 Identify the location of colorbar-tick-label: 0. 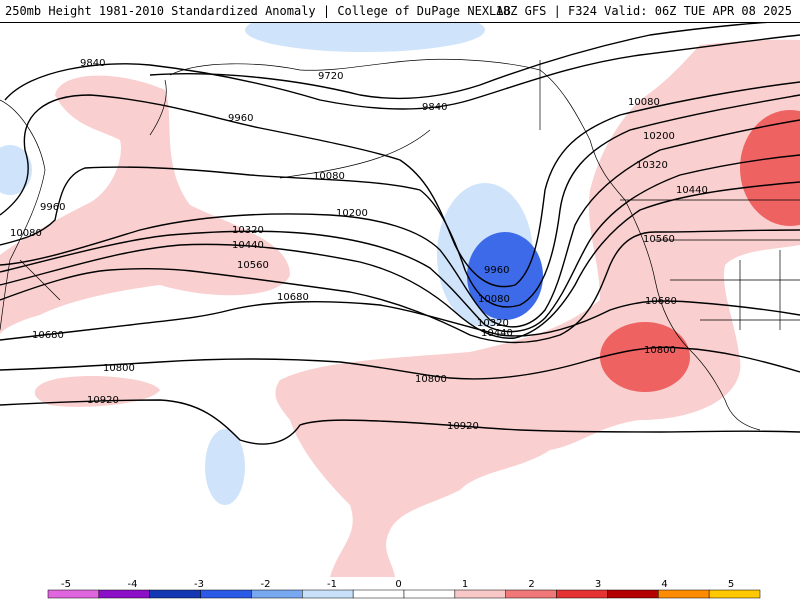
(398, 584).